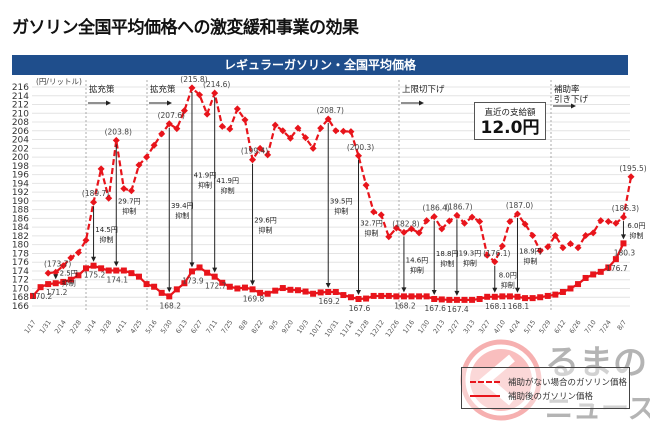 This screenshot has width=650, height=433. I want to click on x-tick-label: 7/24, so click(605, 327).